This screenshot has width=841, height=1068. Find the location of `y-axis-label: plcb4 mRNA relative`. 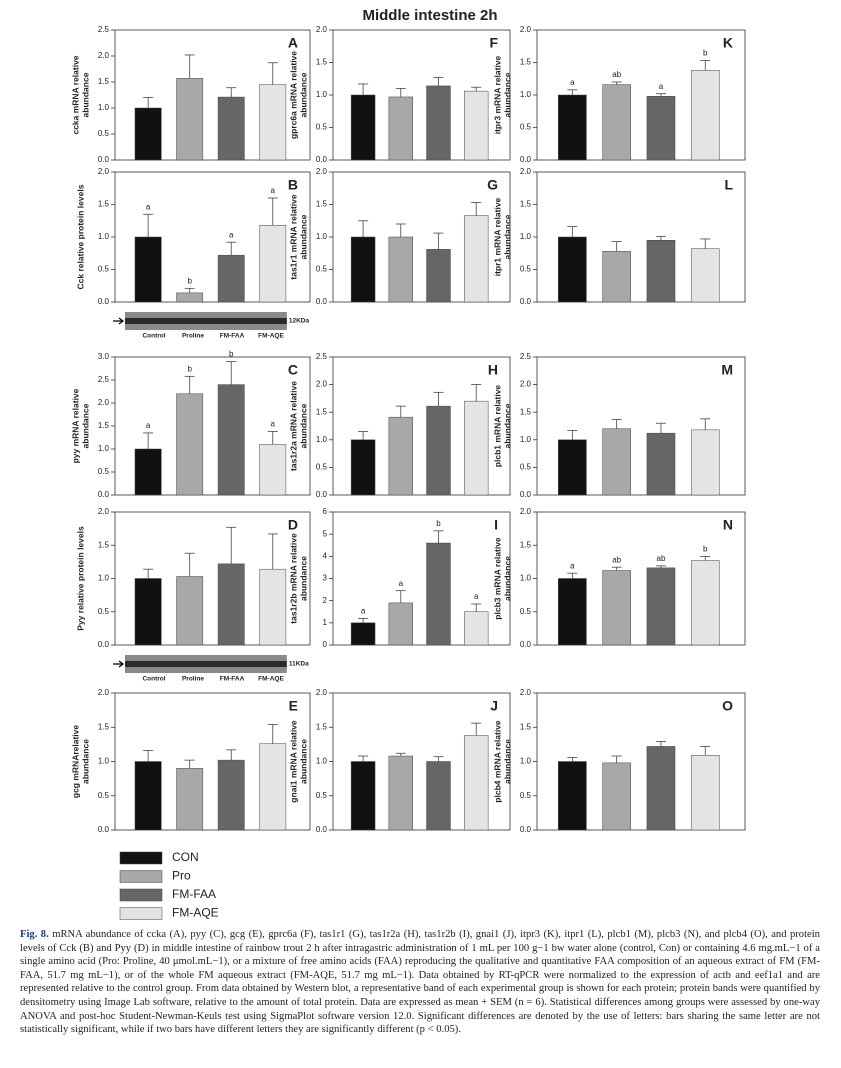

y-axis-label: plcb4 mRNA relative is located at coordinates (497, 761).